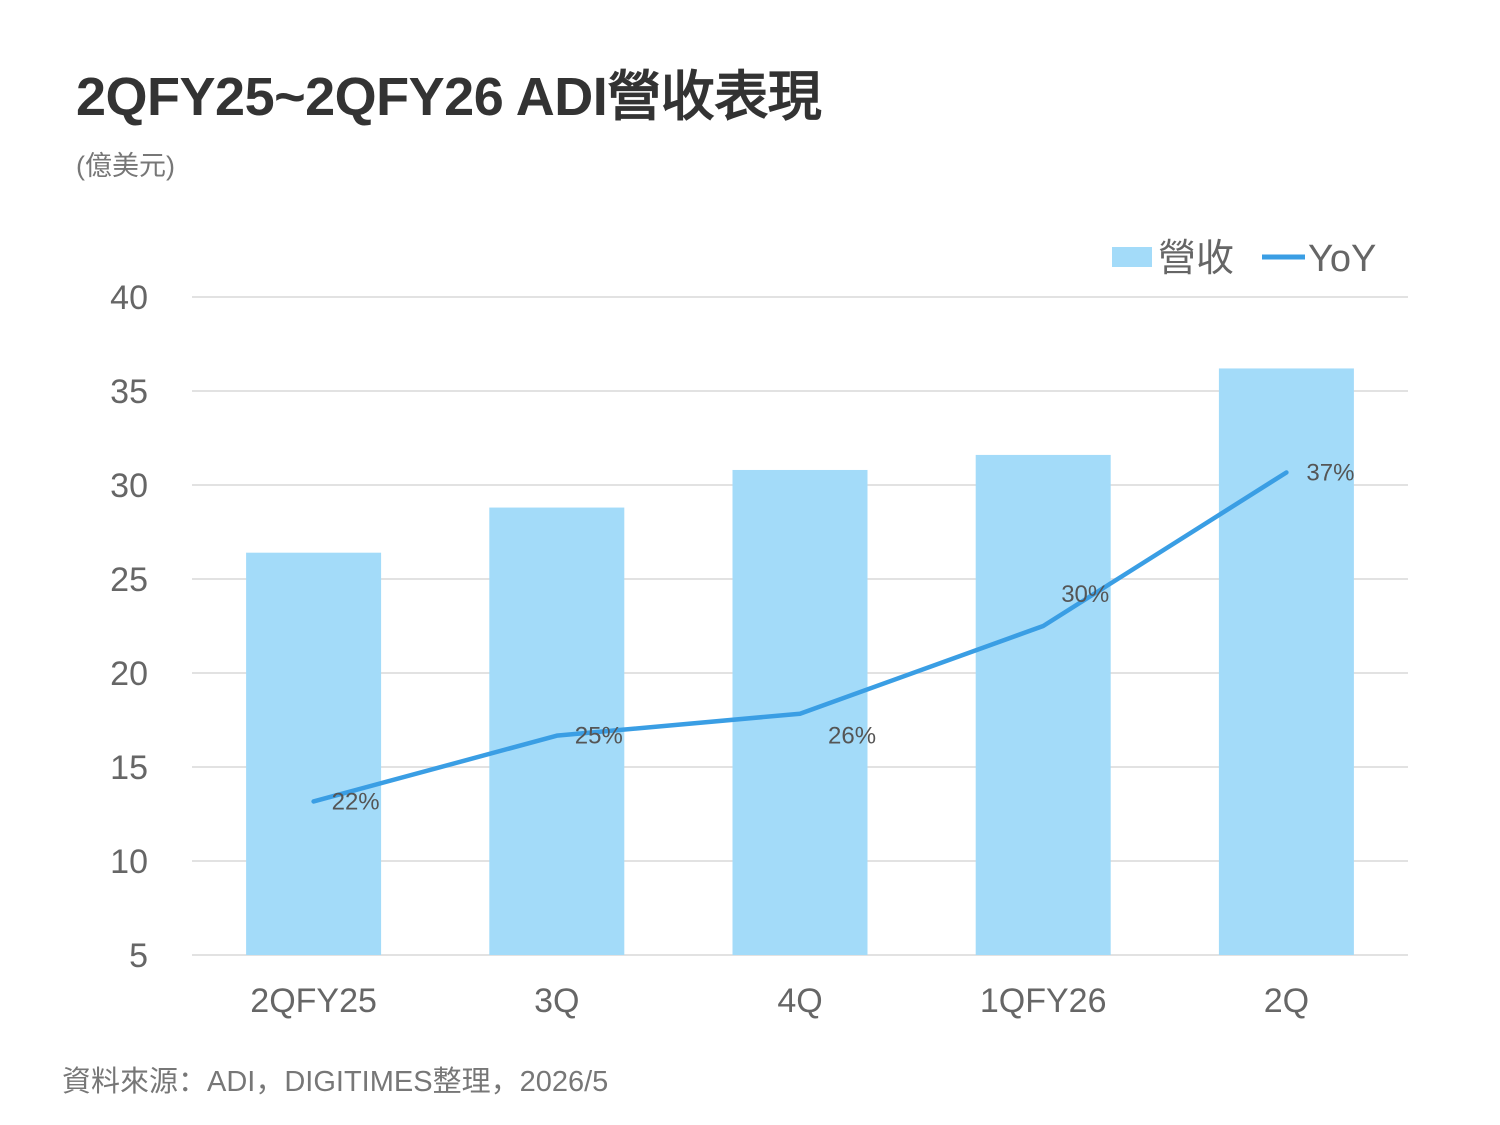 This screenshot has height=1125, width=1500. I want to click on yoy-data-label: 37%, so click(1330, 472).